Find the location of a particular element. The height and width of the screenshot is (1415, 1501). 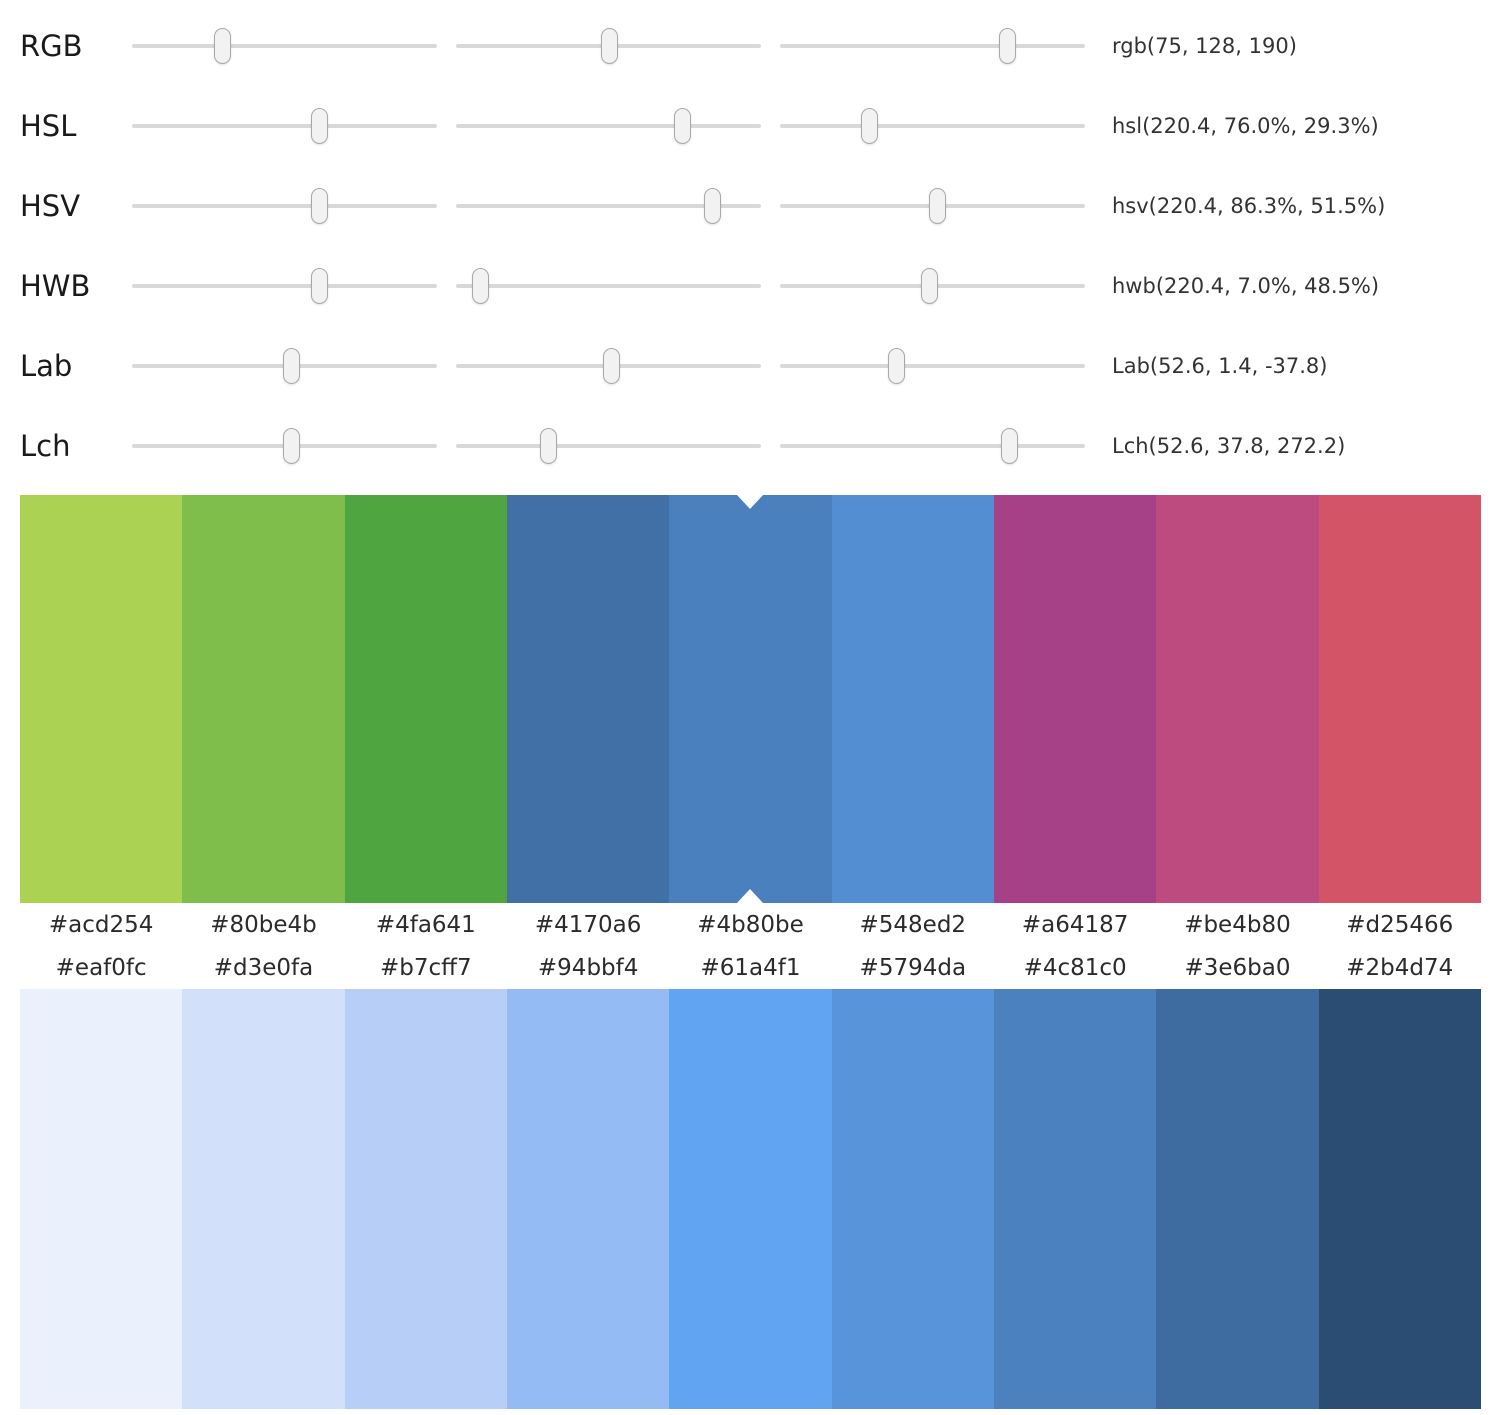

lab-a-slider-track is located at coordinates (608, 366).